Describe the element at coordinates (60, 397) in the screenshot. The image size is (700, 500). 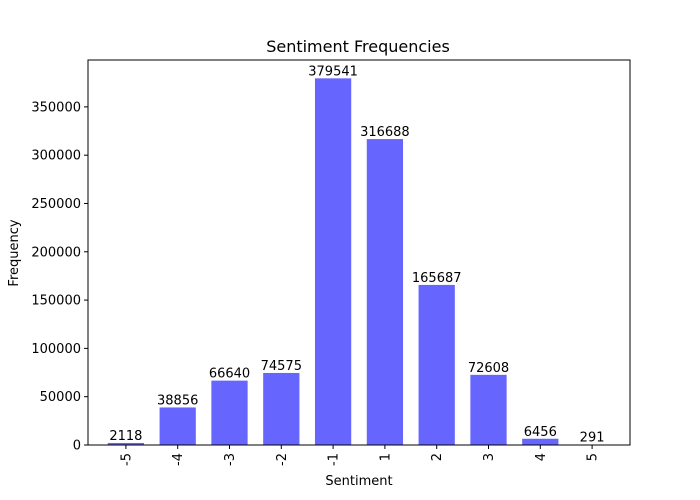
I see `y-tick-label: 50000` at that location.